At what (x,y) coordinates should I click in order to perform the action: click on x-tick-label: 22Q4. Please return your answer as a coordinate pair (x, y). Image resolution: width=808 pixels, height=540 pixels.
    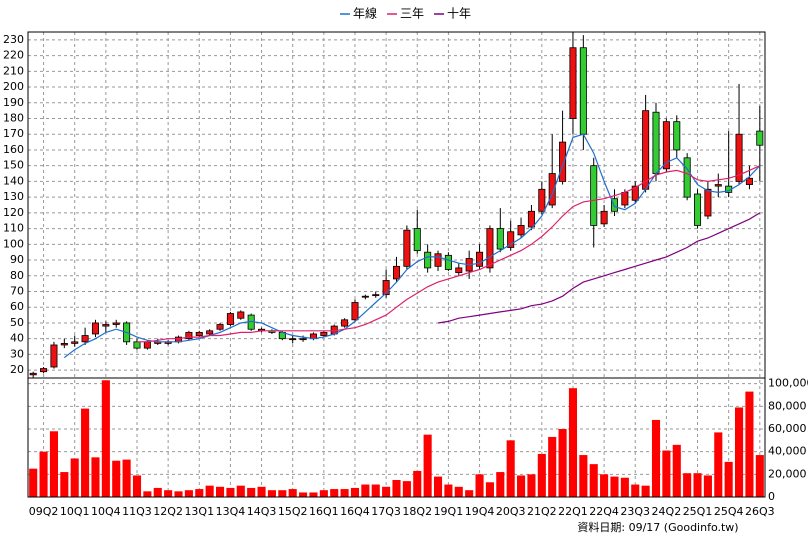
    Looking at the image, I should click on (604, 511).